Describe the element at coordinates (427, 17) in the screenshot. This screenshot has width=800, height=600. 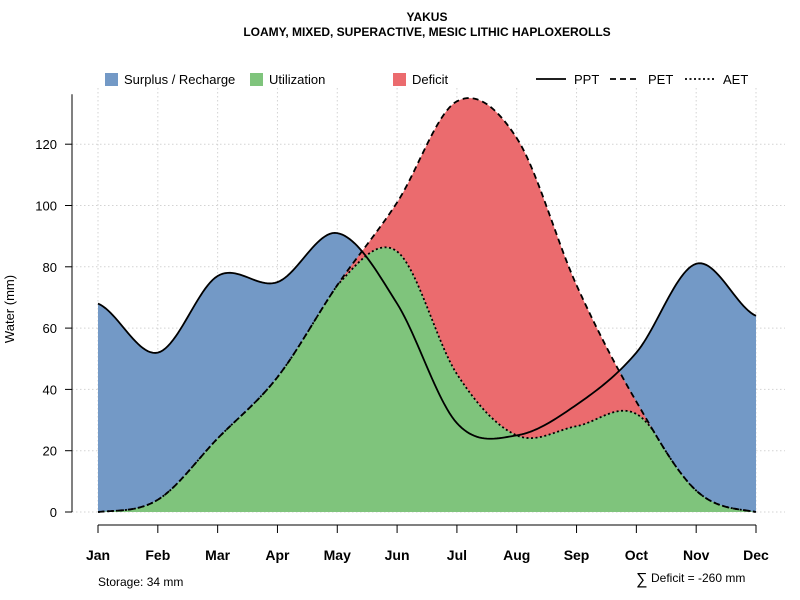
I see `chart-title: YAKUS` at that location.